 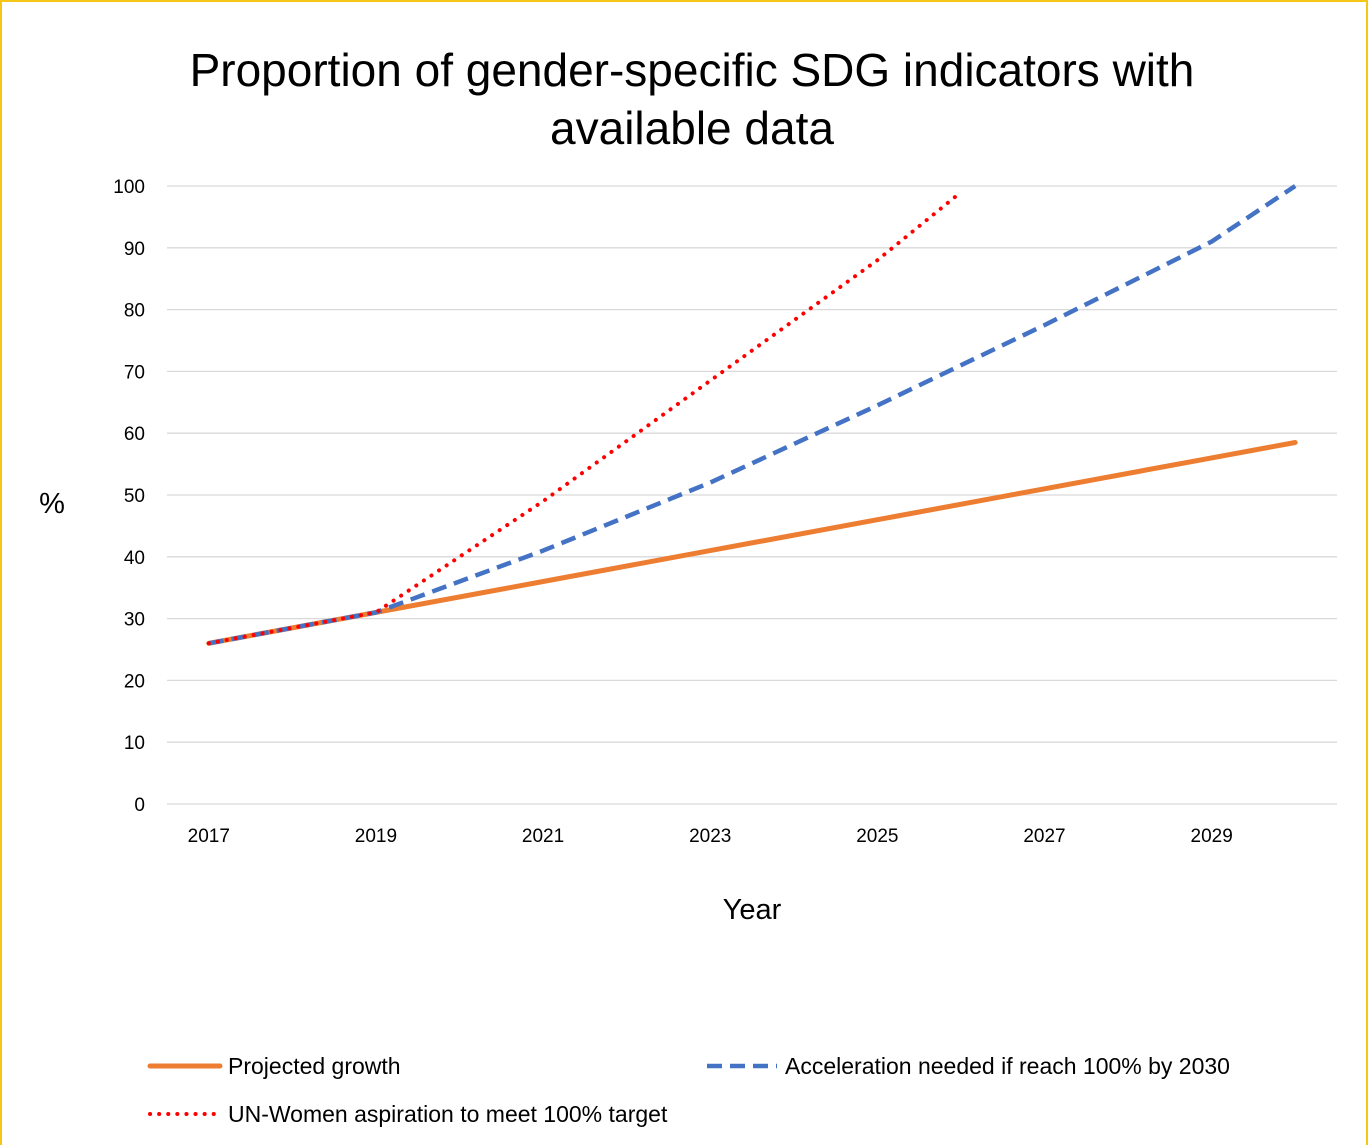 What do you see at coordinates (134, 681) in the screenshot?
I see `y-tick-label: 20` at bounding box center [134, 681].